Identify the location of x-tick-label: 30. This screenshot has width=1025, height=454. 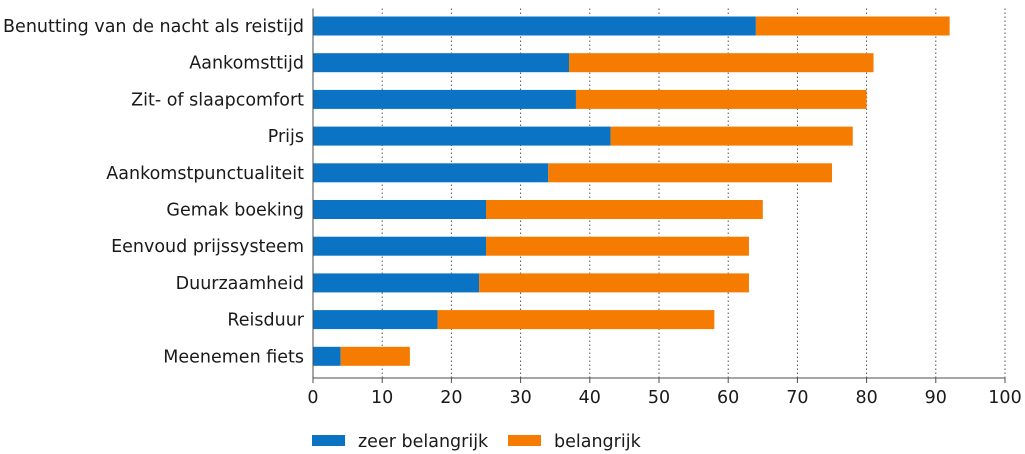
(520, 398).